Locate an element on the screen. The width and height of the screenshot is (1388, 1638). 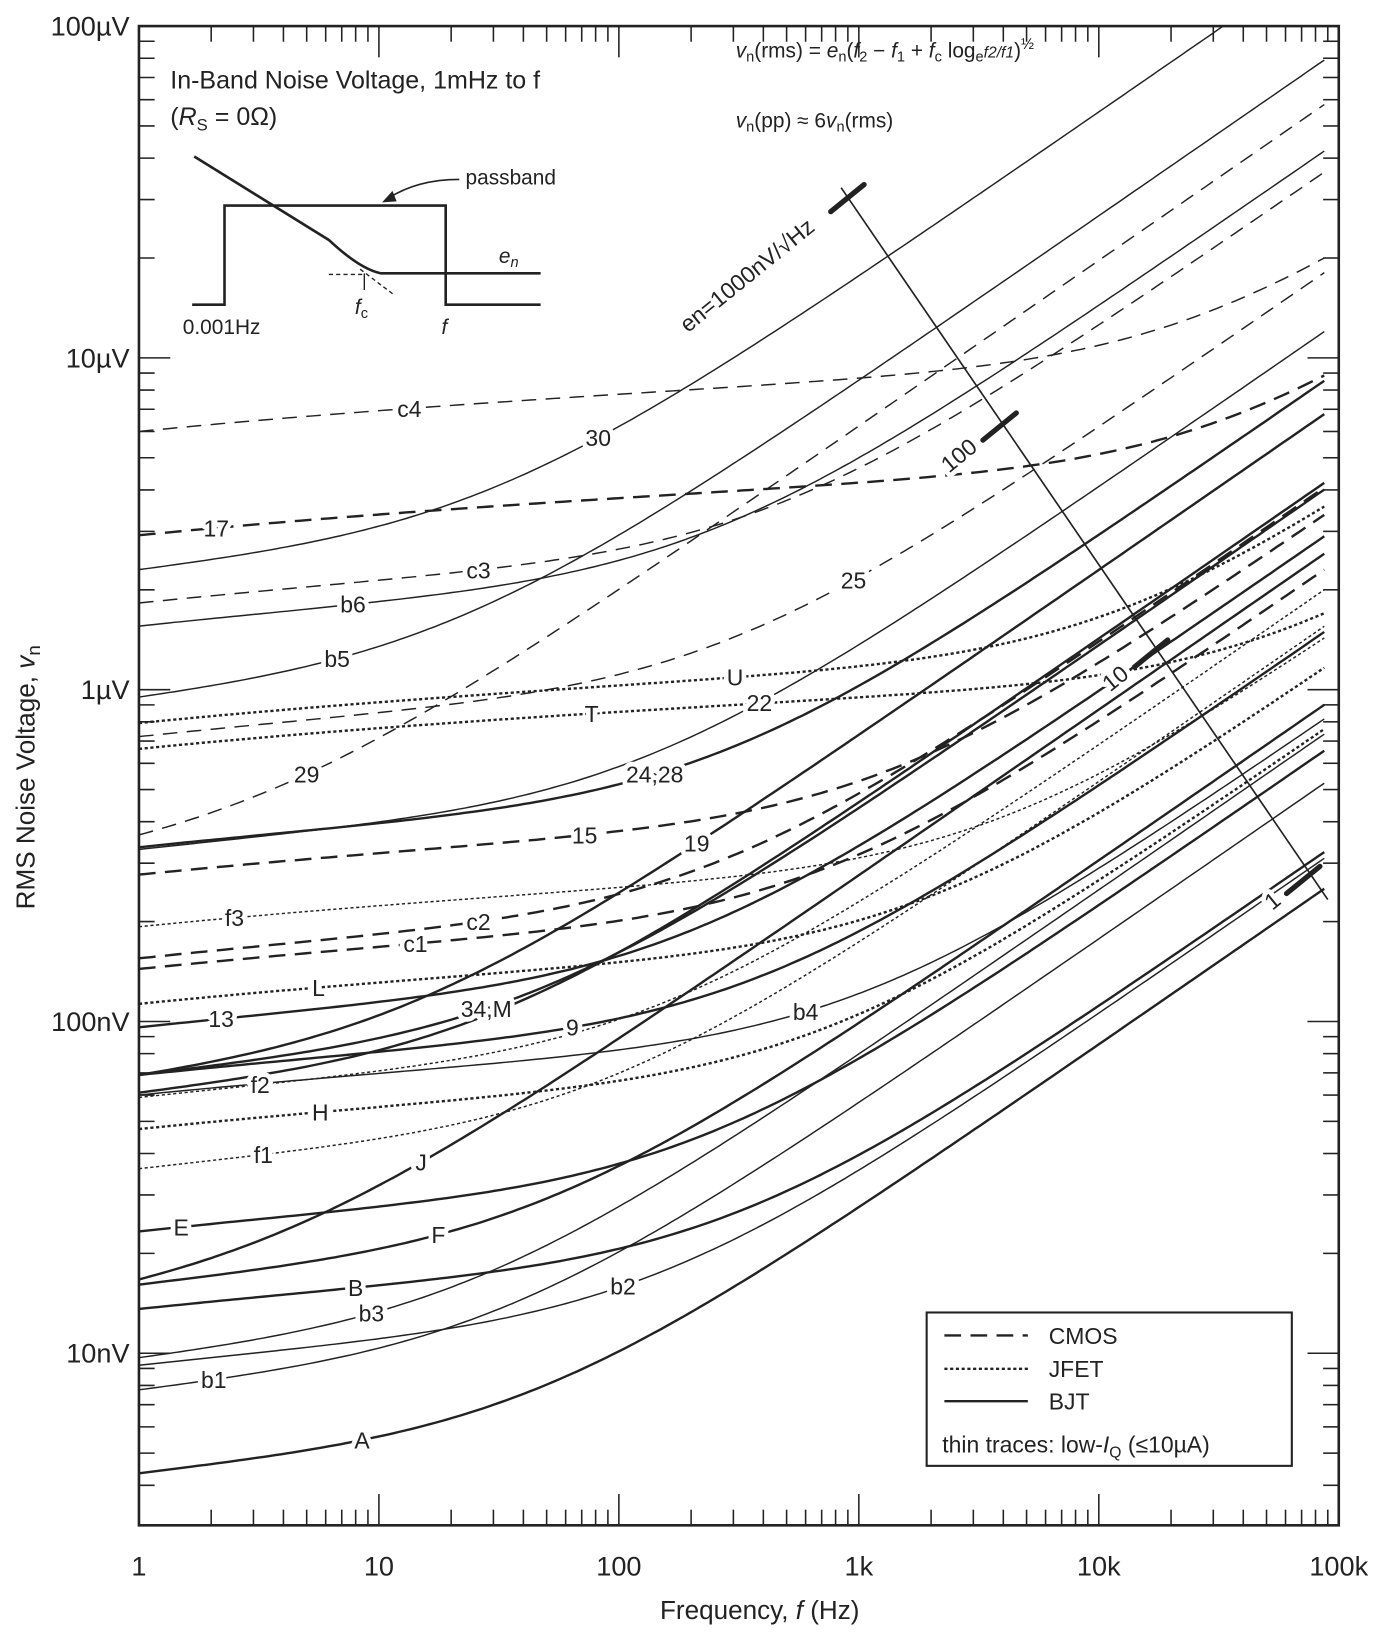
arrowhead-icon is located at coordinates (389, 196).